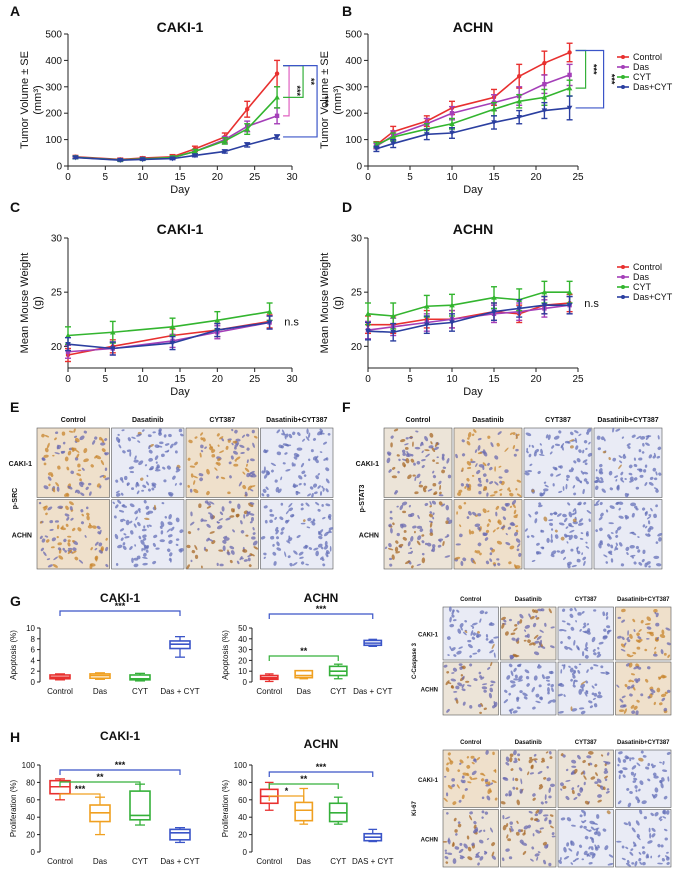  Describe the element at coordinates (653, 87) in the screenshot. I see `legend-label: Das+CYT` at that location.